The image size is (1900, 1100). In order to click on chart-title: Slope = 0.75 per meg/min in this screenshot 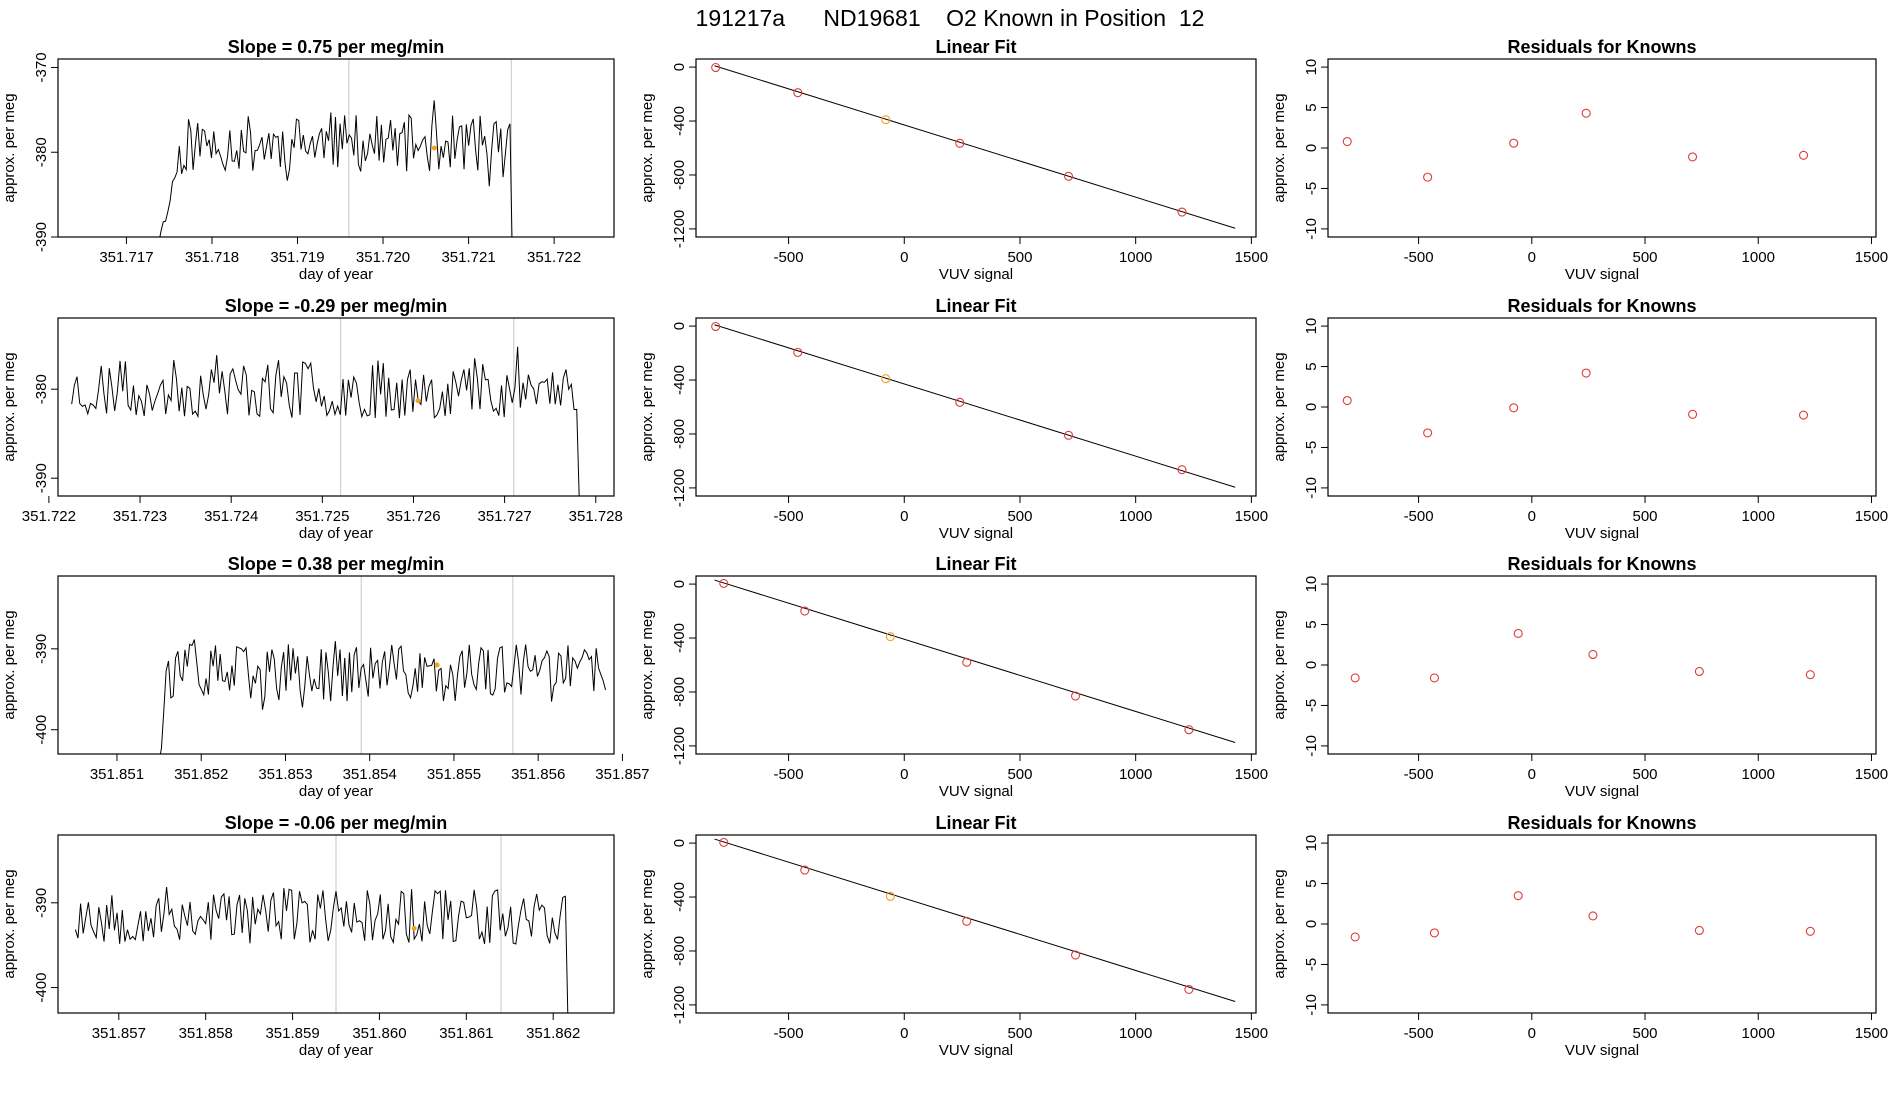, I will do `click(336, 47)`.